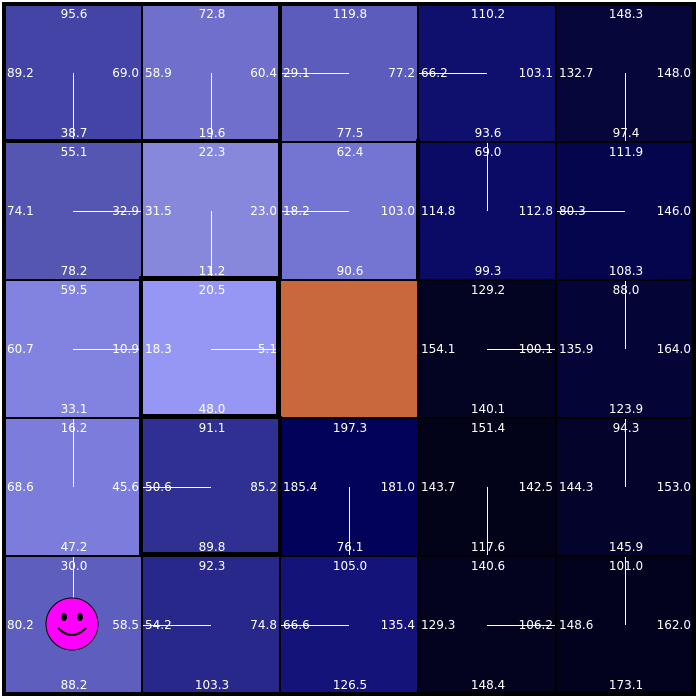 This screenshot has height=698, width=700. I want to click on q-value-bottom: 103.3, so click(212, 685).